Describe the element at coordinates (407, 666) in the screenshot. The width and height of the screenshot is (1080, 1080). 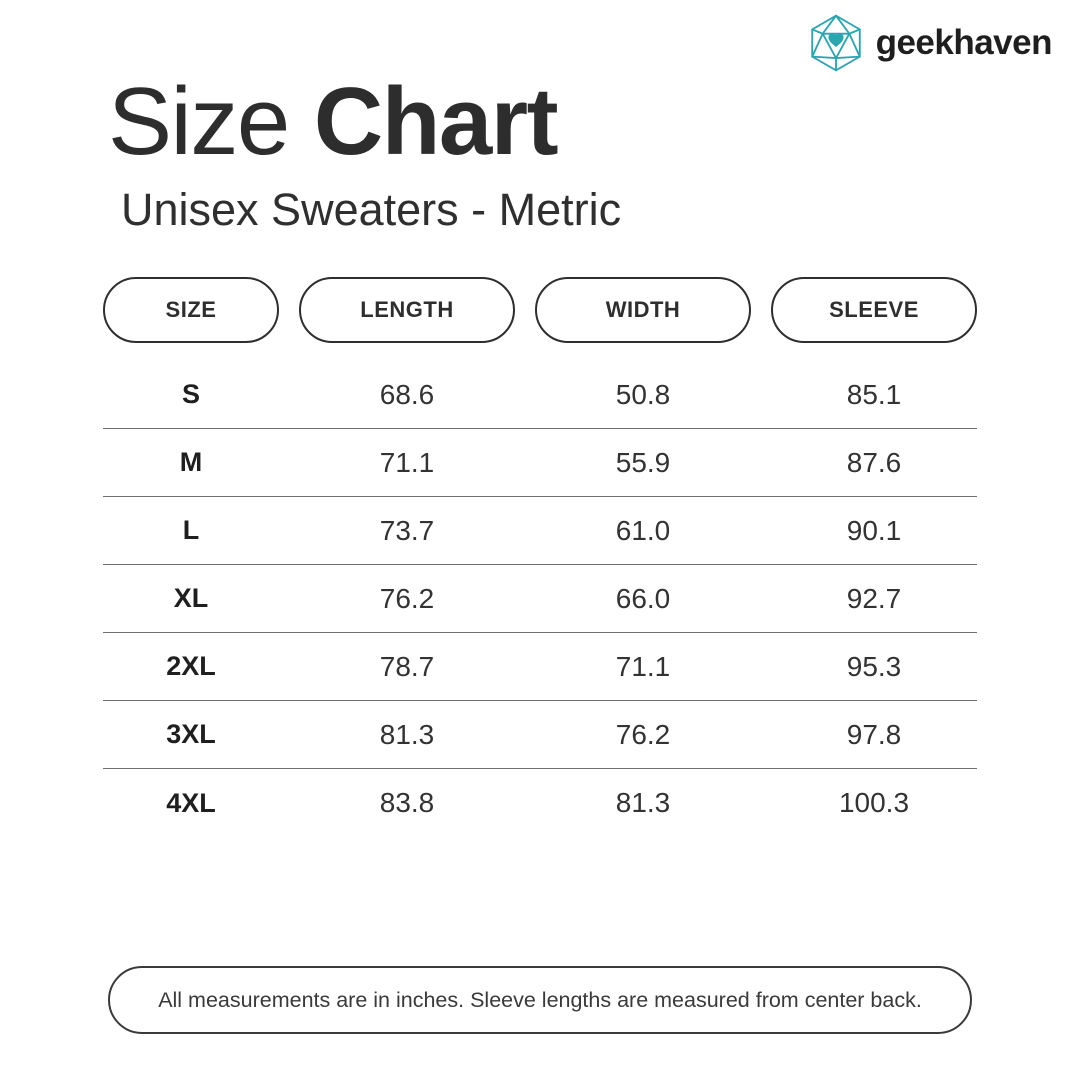
I see `length-value: 78.7` at that location.